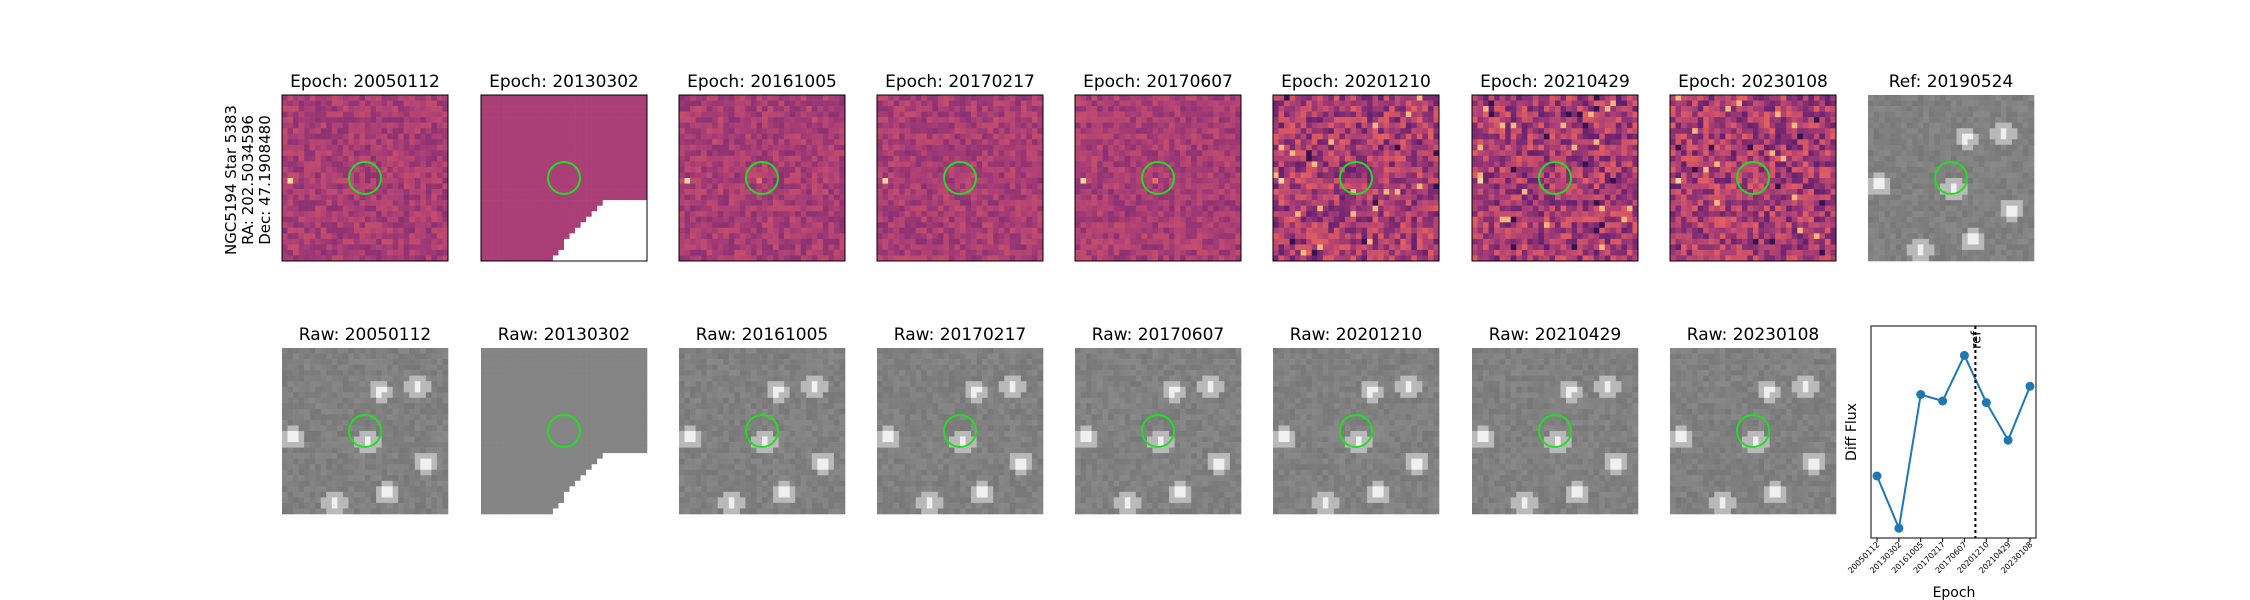  What do you see at coordinates (960, 178) in the screenshot?
I see `target-circle` at bounding box center [960, 178].